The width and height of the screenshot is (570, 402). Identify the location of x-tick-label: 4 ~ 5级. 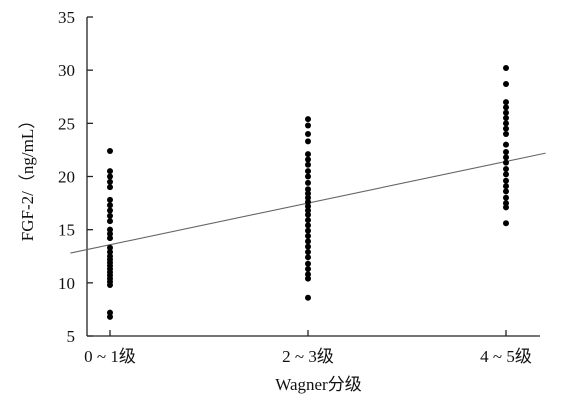
(506, 356).